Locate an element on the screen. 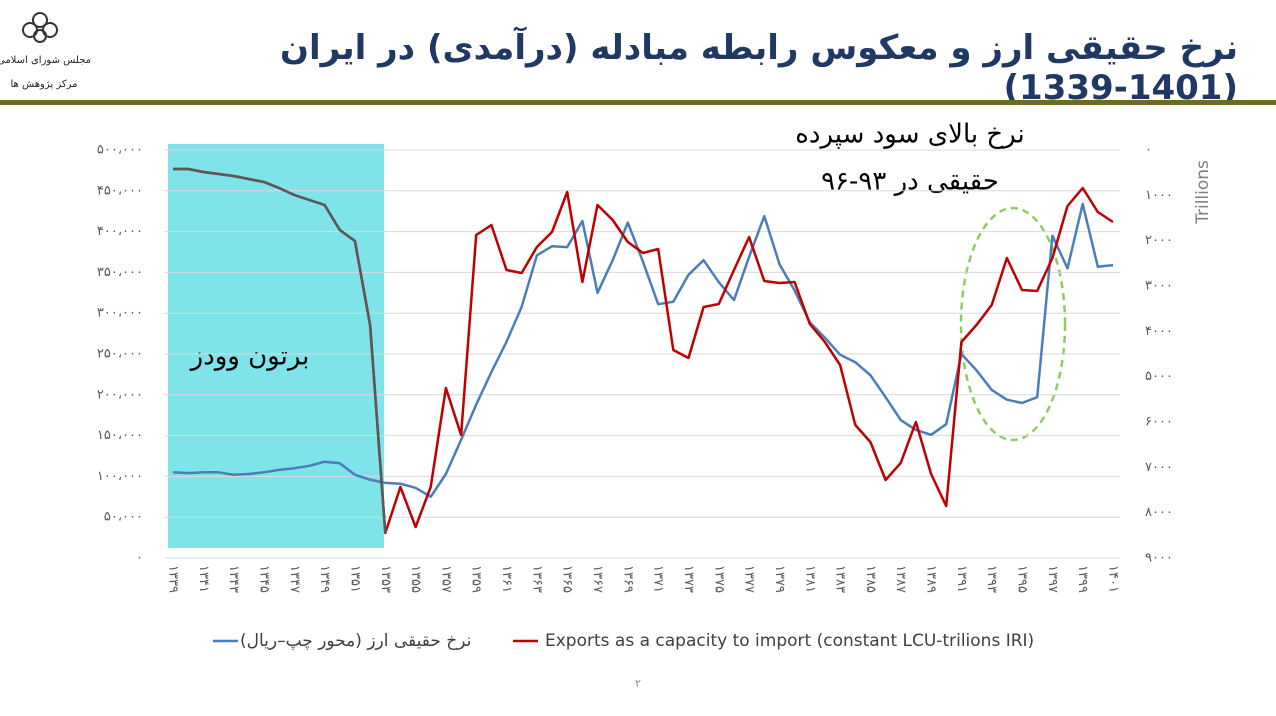  x-tick-label: ۱۳۵۷ is located at coordinates (445, 579).